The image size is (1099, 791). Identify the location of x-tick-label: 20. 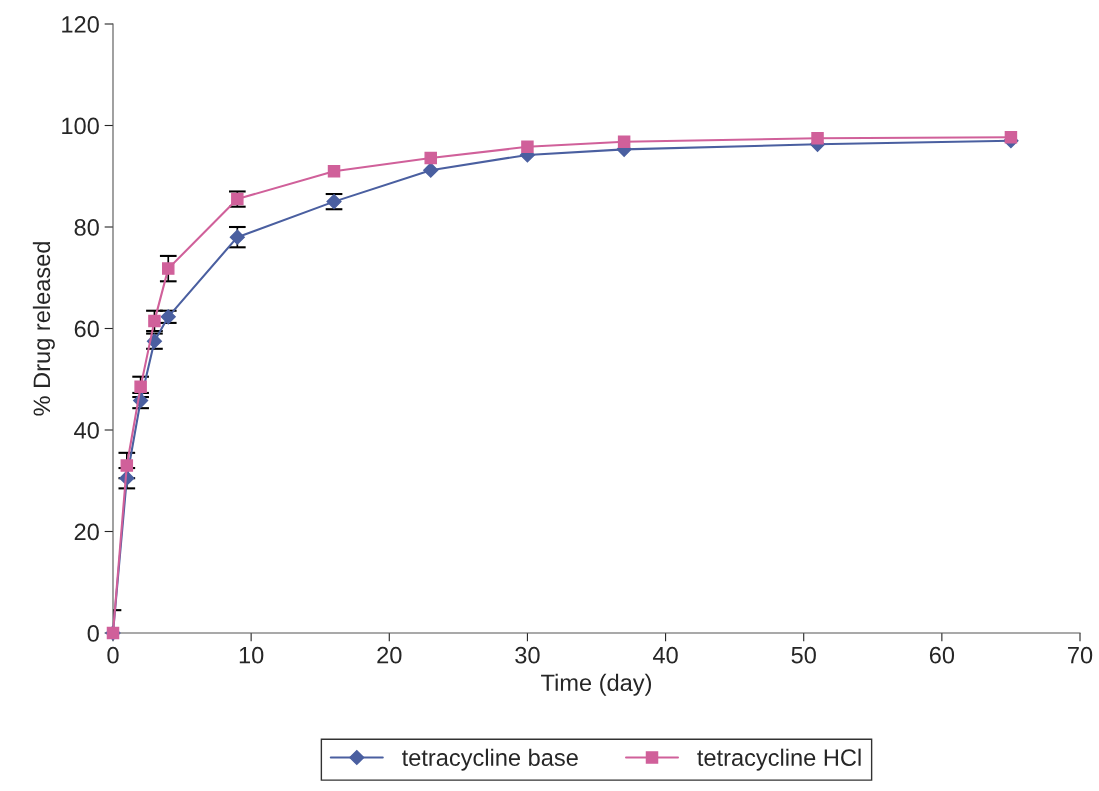
(389, 655).